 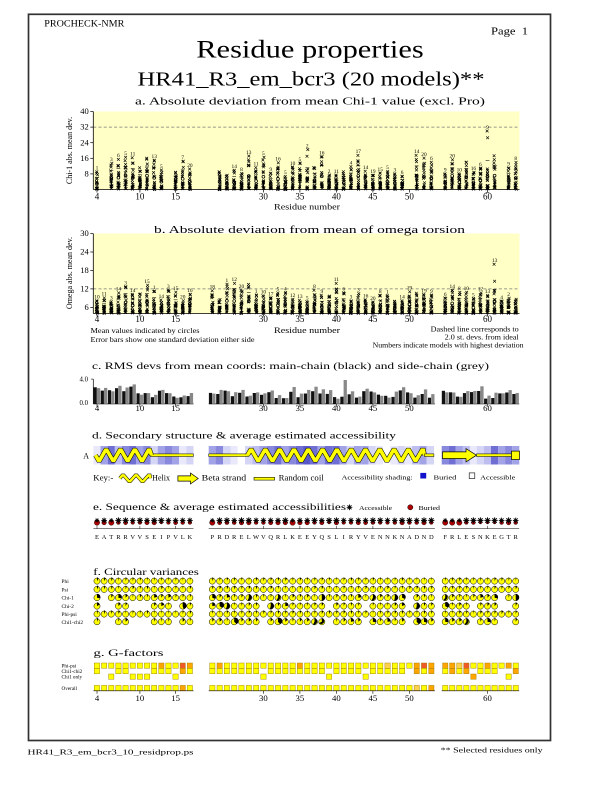 I want to click on svg-text: Omega abs. mean dev., so click(x=69, y=273).